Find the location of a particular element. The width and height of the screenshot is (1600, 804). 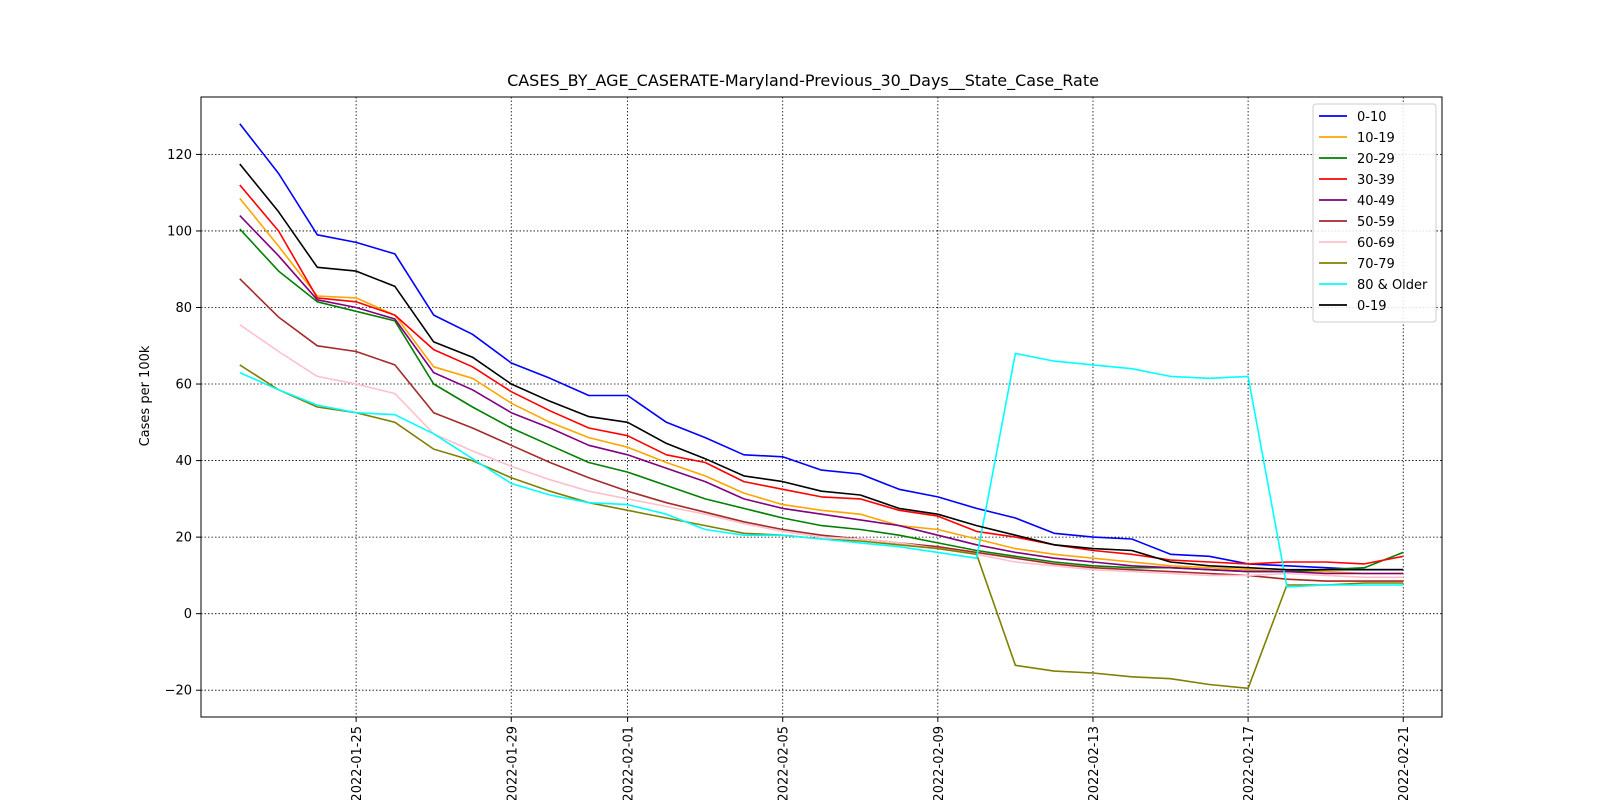

legend-label: 80 & Older is located at coordinates (1392, 285).